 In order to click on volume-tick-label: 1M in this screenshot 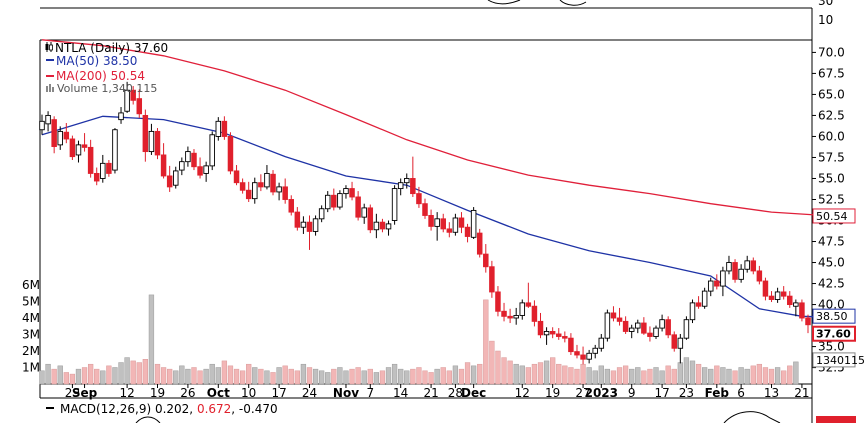, I will do `click(31, 368)`.